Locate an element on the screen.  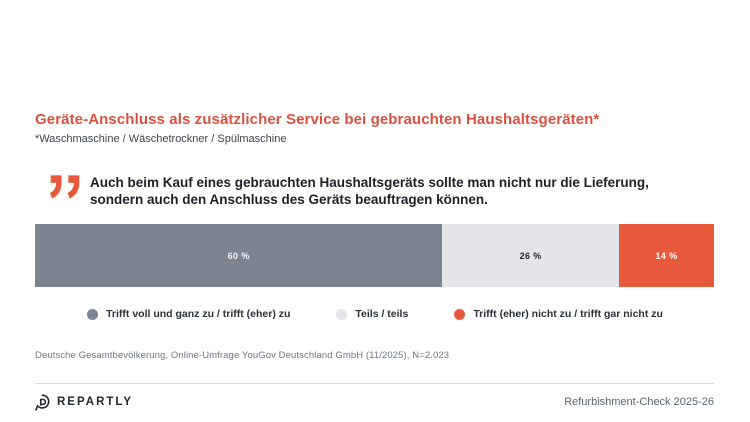
bar-segment-value: 14 % is located at coordinates (666, 255).